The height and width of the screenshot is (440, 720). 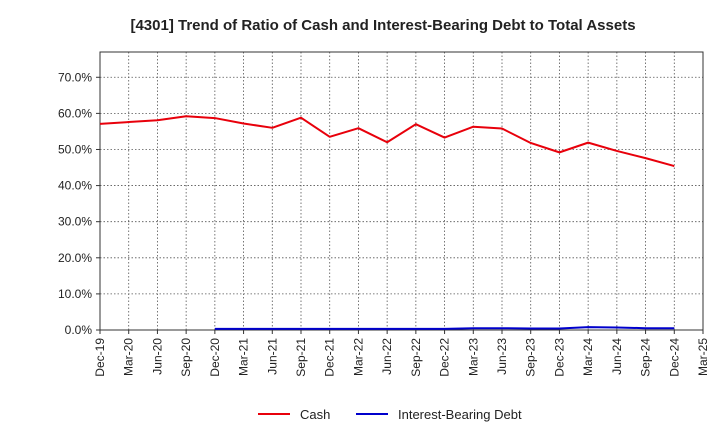 I want to click on x-tick-label: Jun-22, so click(x=387, y=356).